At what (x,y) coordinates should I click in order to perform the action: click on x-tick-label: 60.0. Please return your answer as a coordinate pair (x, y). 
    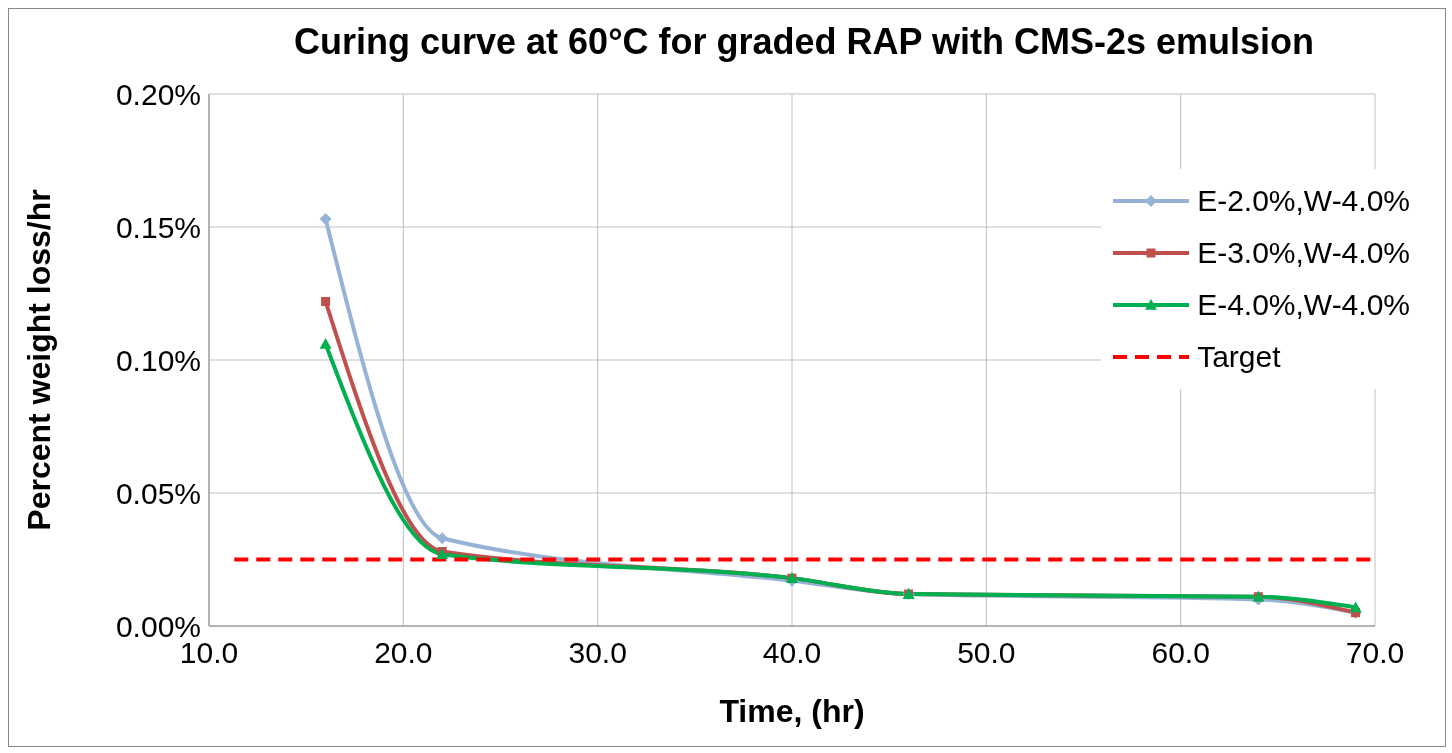
    Looking at the image, I should click on (1180, 653).